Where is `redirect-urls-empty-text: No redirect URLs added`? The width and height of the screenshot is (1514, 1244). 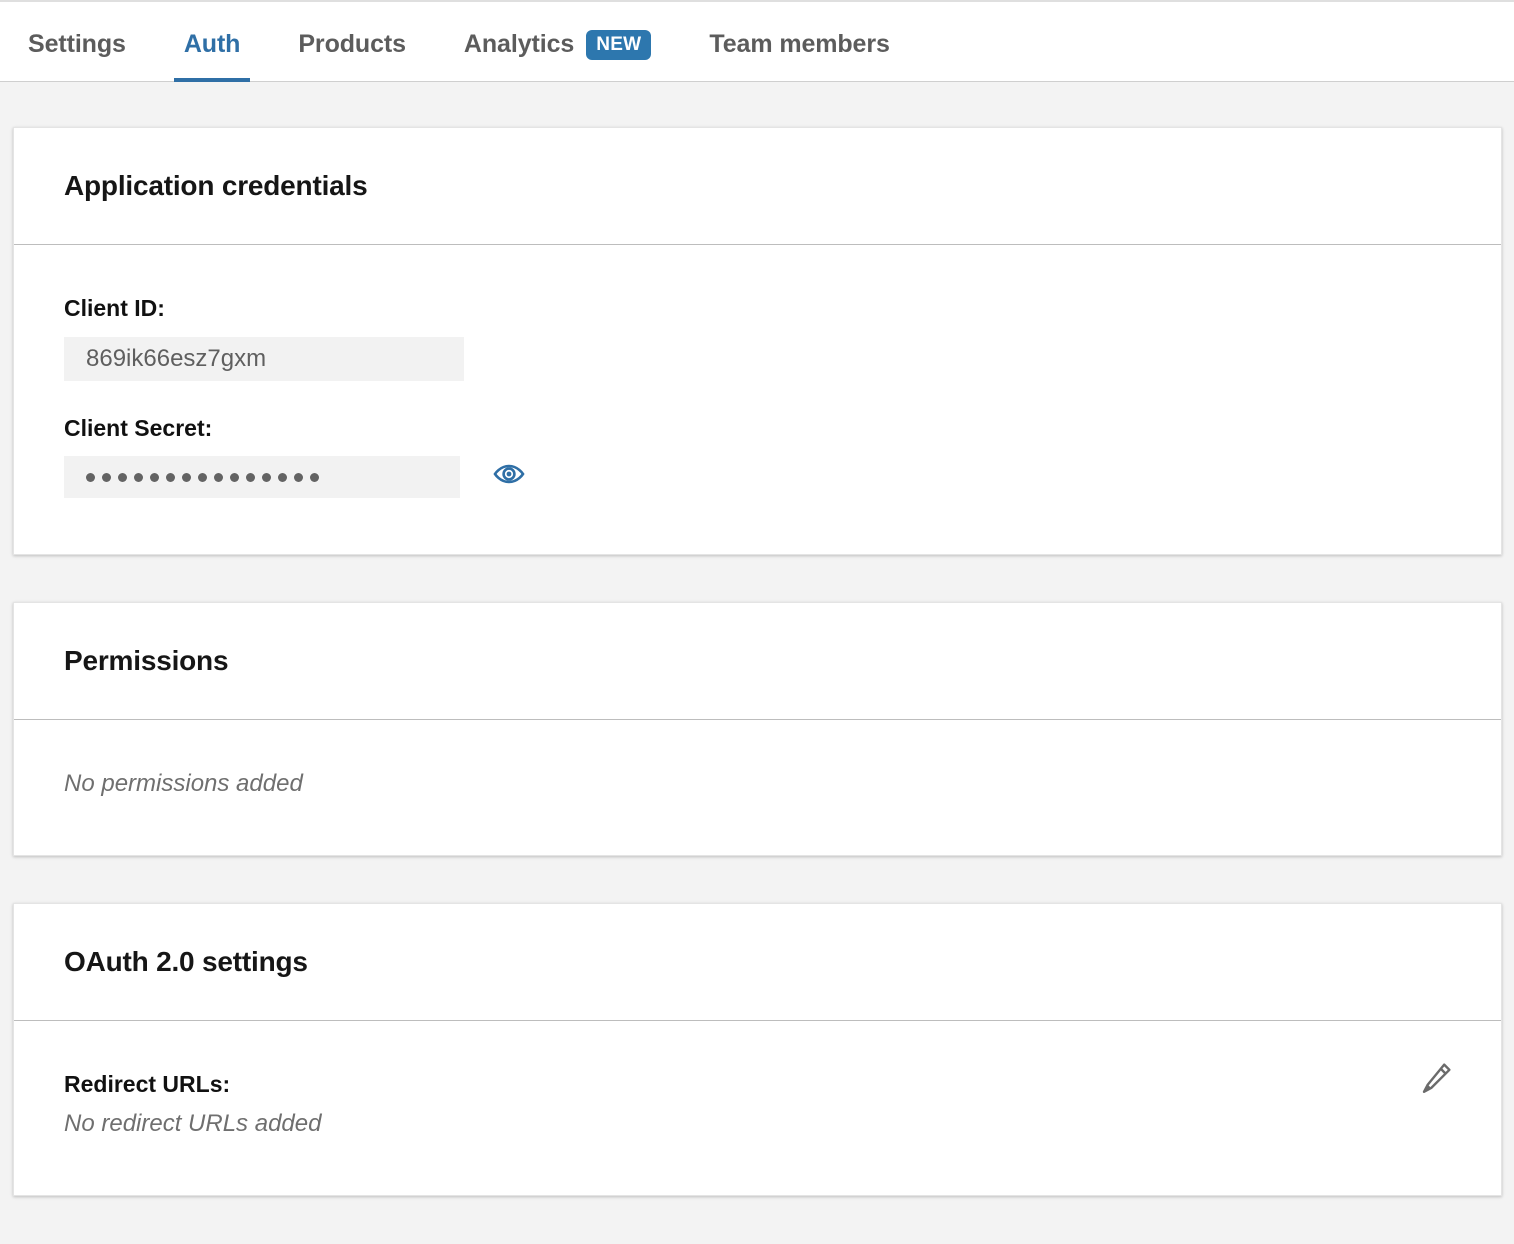
redirect-urls-empty-text: No redirect URLs added is located at coordinates (193, 1123).